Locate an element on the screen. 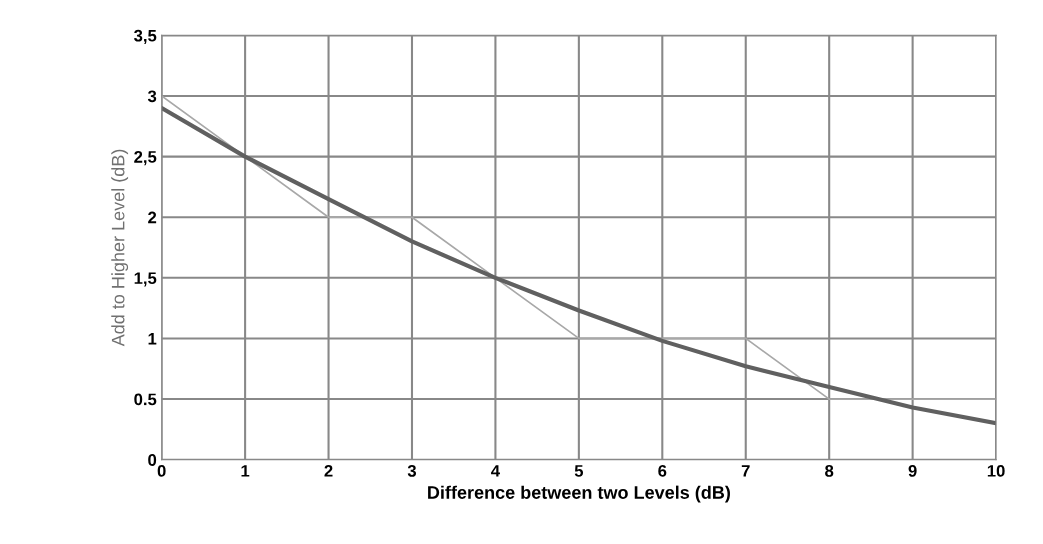 This screenshot has height=544, width=1043. x-tick-label: 10 is located at coordinates (996, 470).